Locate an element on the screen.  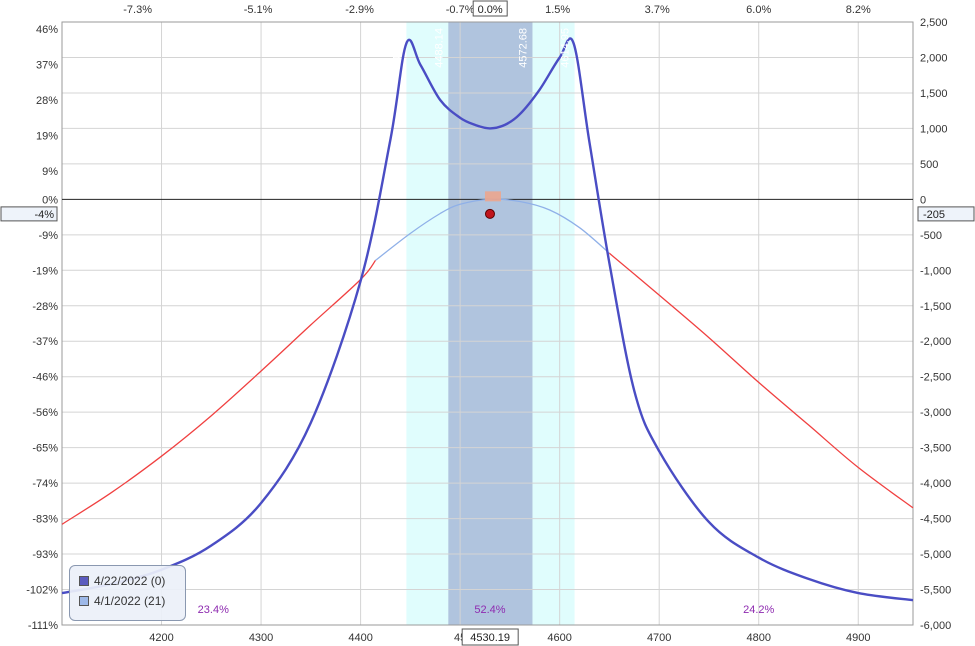
left-percent-tick-label: -83% is located at coordinates (45, 520).